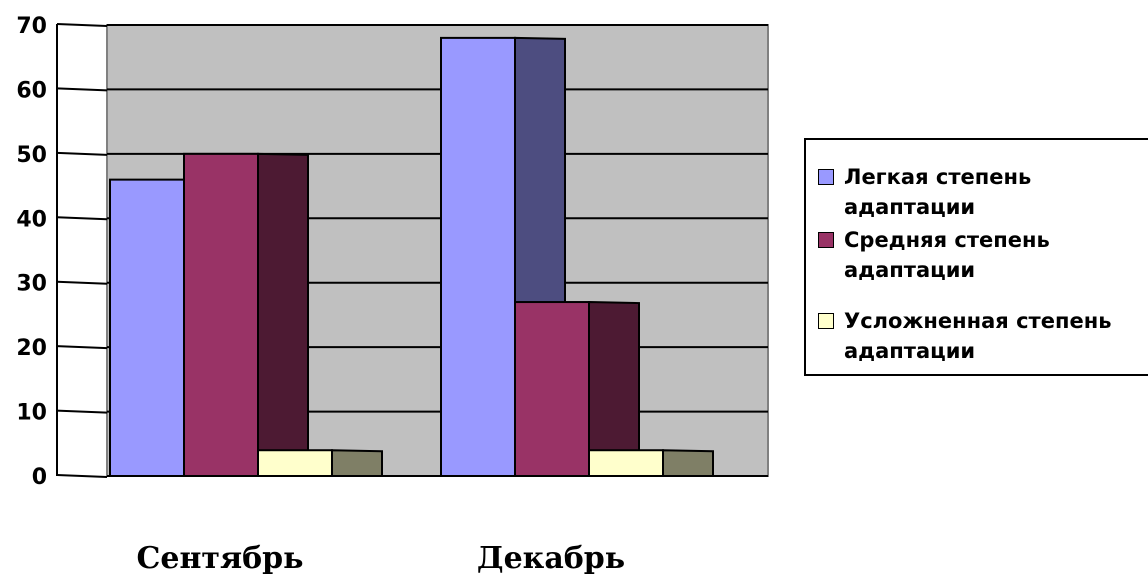 The image size is (1148, 585). I want to click on y-tick-label: 50, so click(31, 155).